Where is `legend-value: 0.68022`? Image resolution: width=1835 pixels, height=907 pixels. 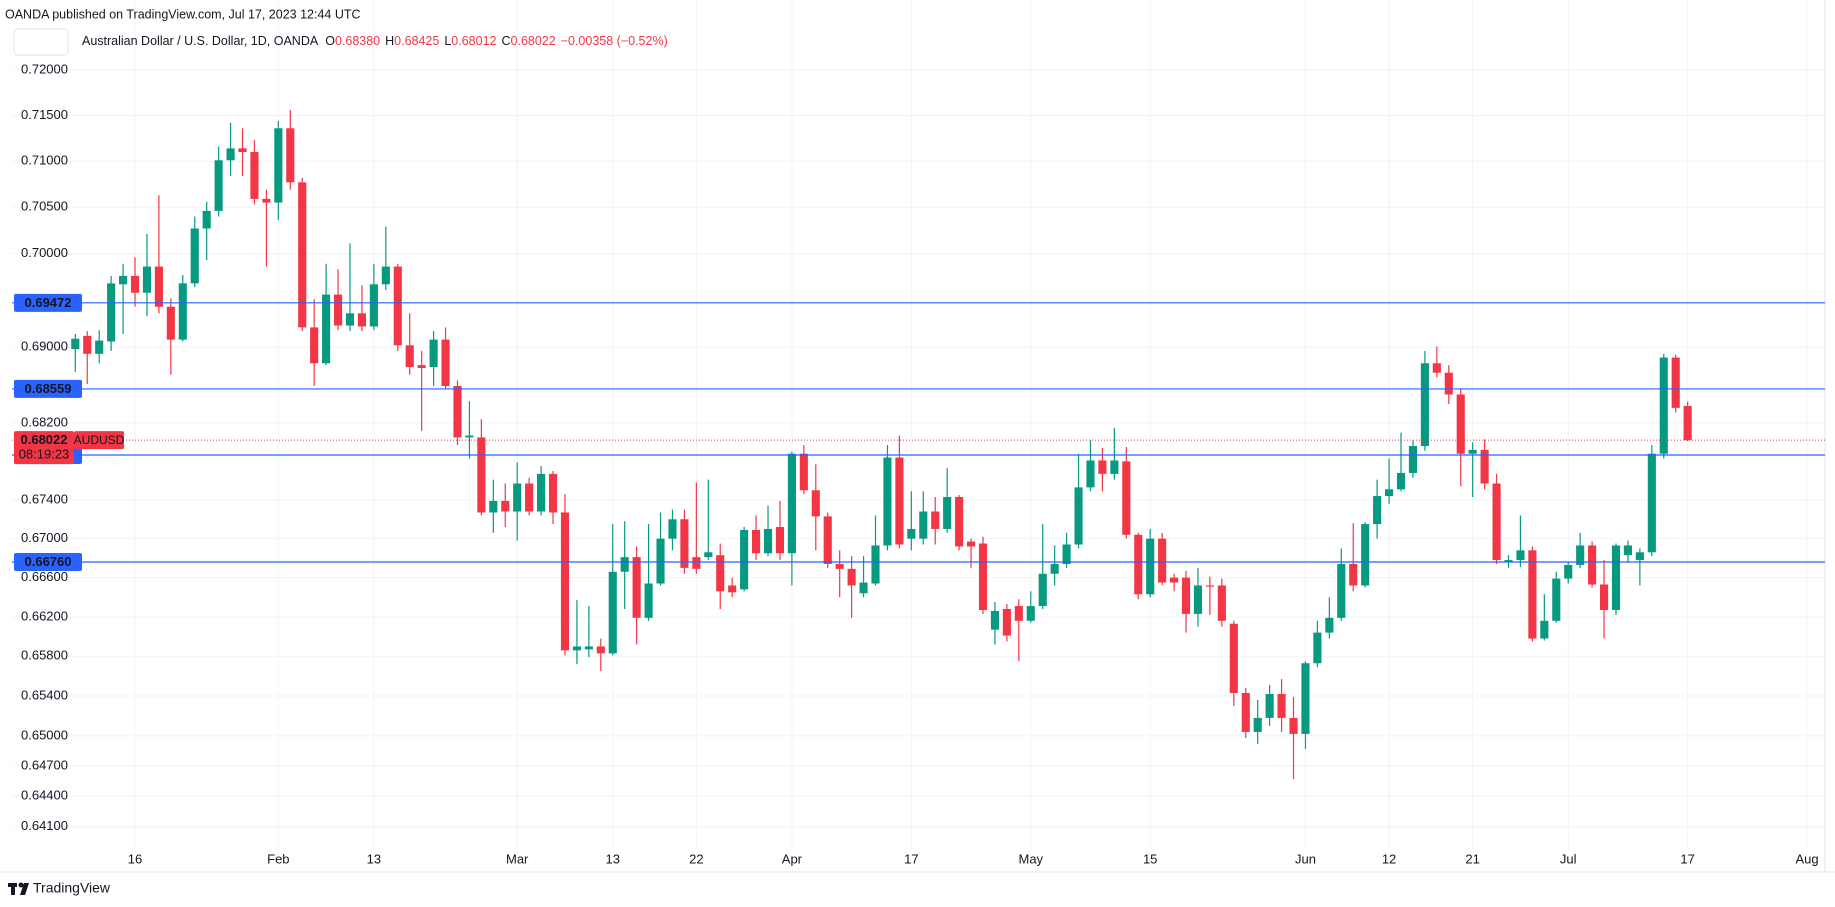
legend-value: 0.68022 is located at coordinates (533, 41).